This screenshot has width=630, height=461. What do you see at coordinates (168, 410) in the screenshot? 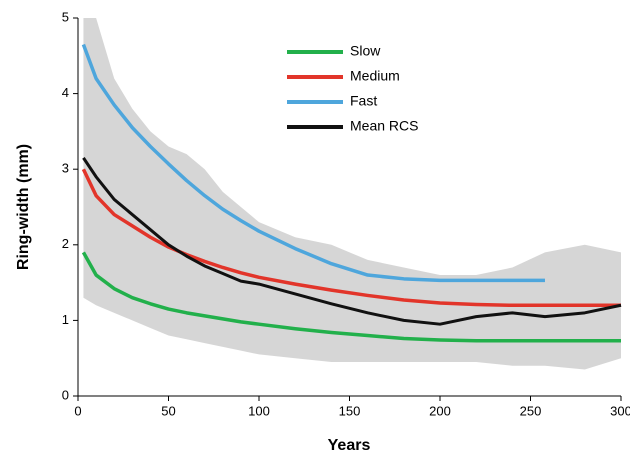
I see `x-tick-label: 50` at bounding box center [168, 410].